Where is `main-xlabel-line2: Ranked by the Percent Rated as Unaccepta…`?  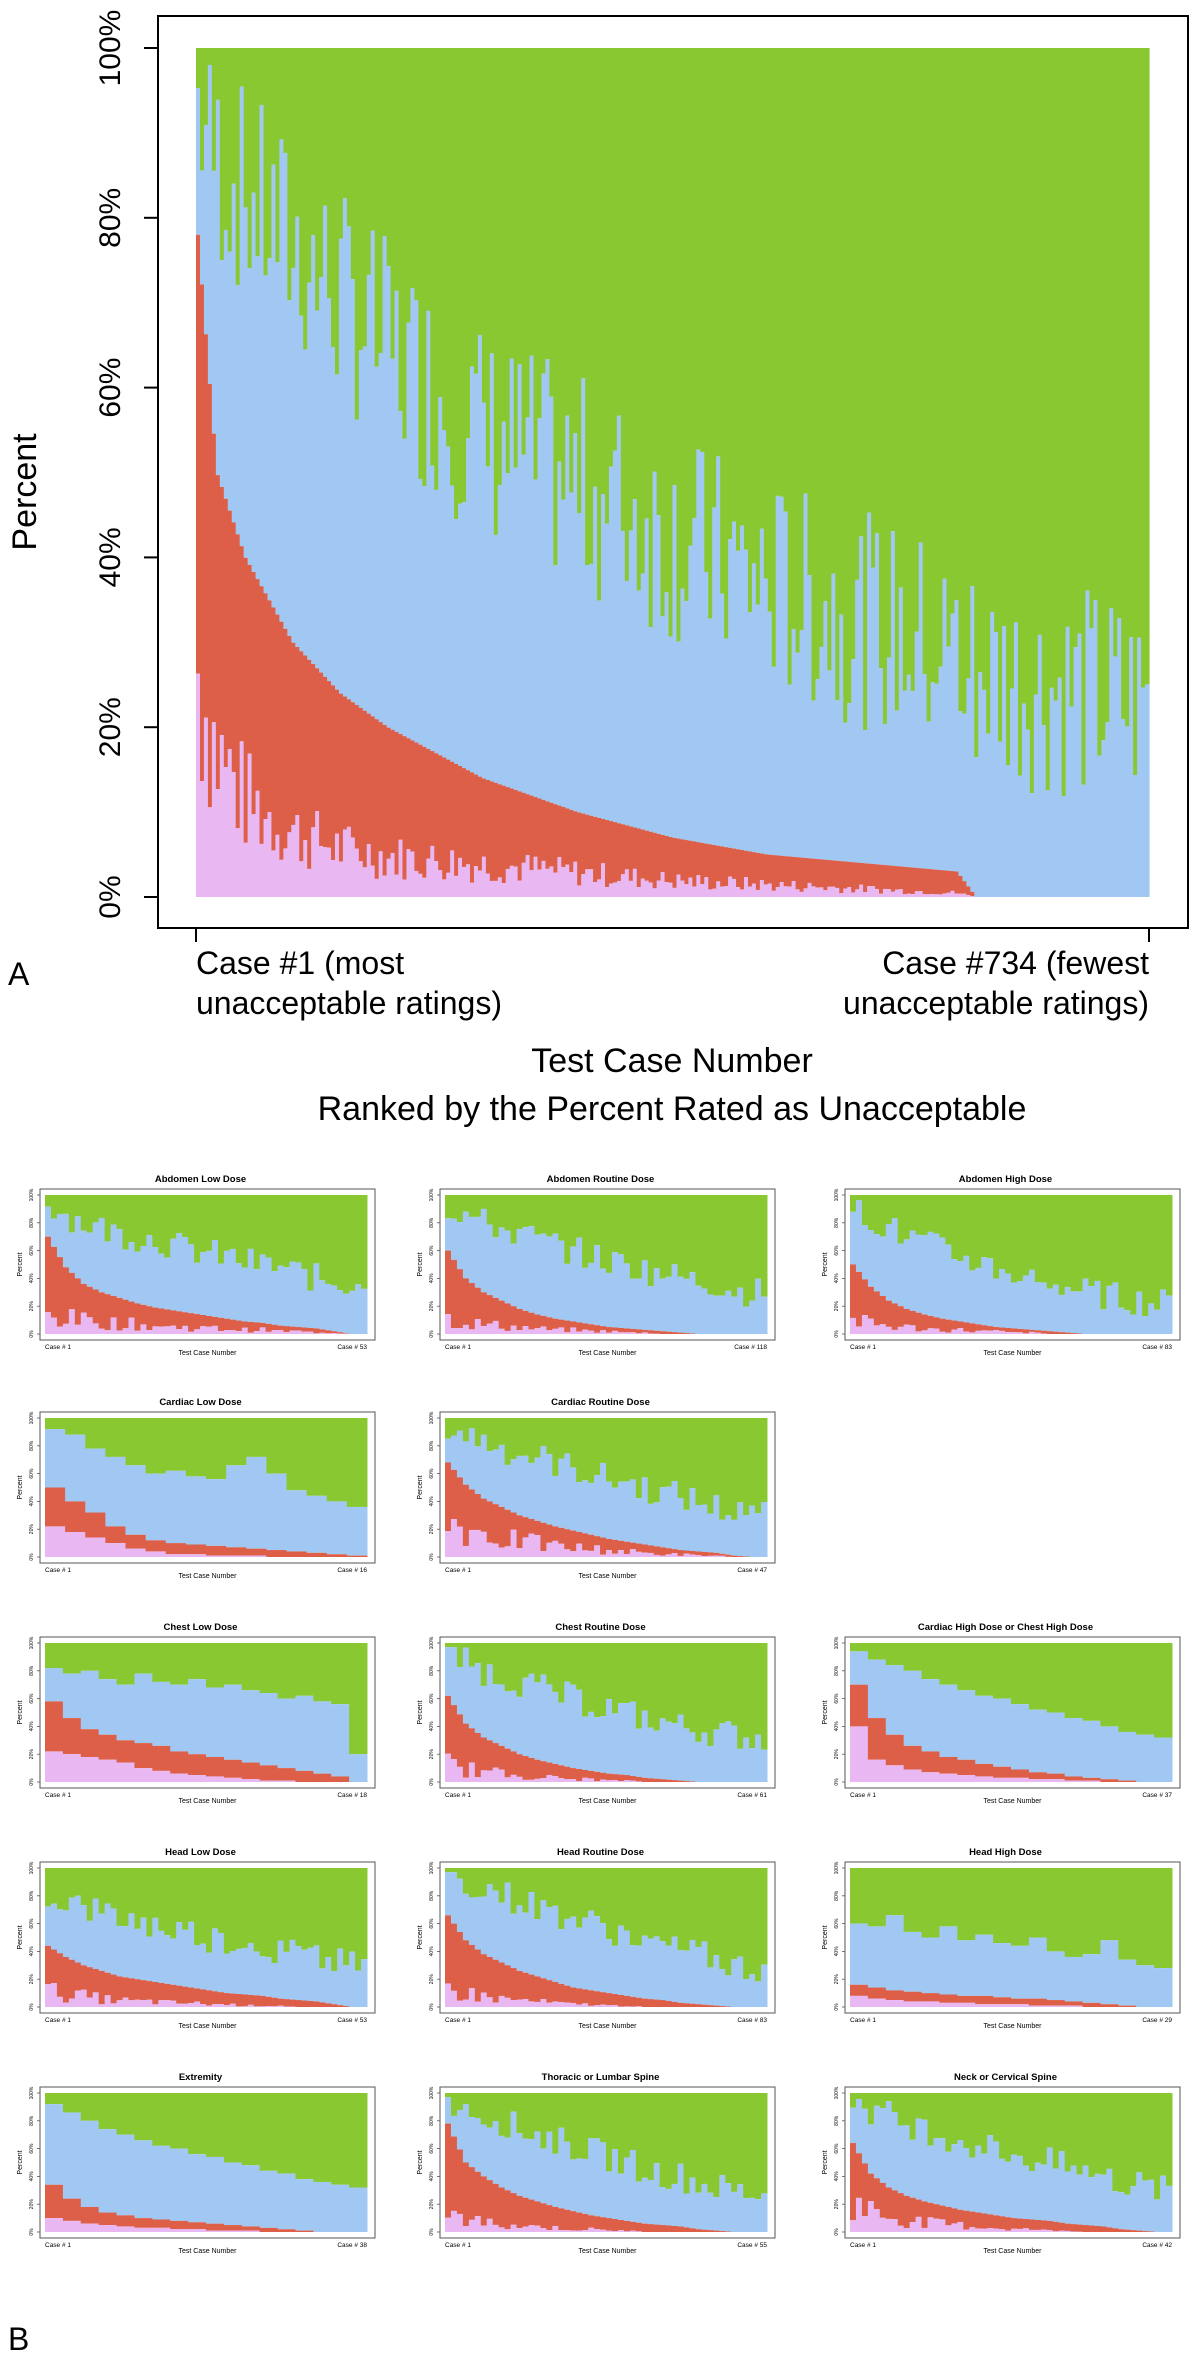 main-xlabel-line2: Ranked by the Percent Rated as Unaccepta… is located at coordinates (672, 1109).